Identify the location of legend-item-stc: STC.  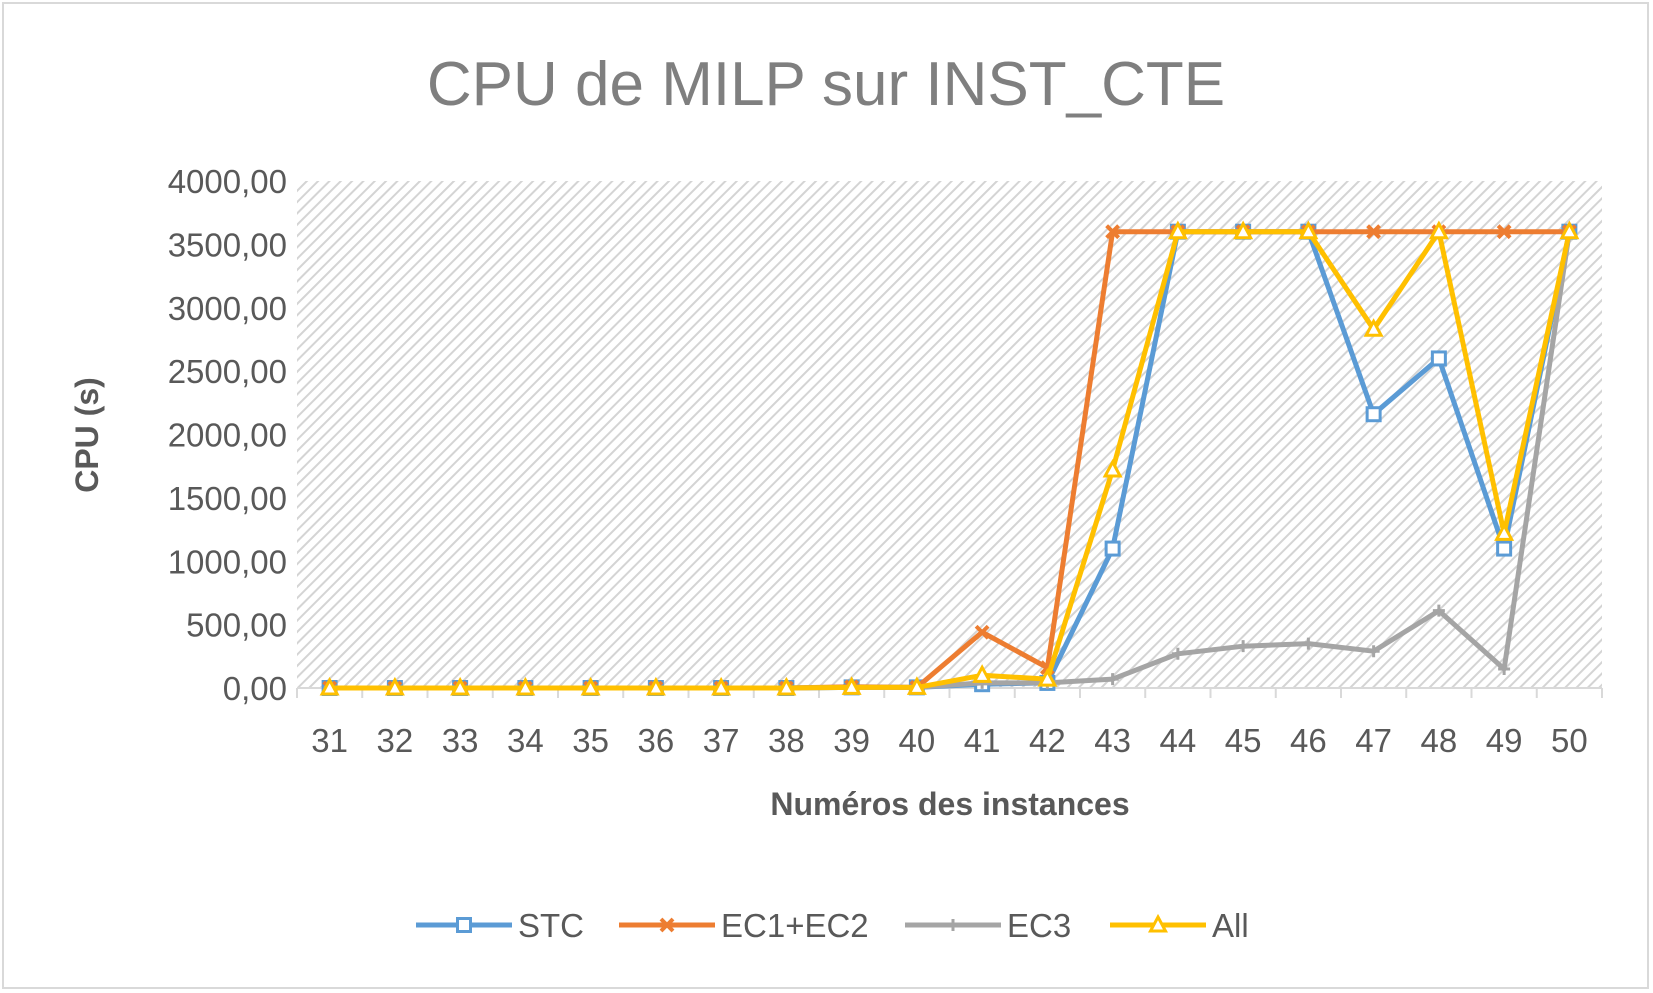
(500, 925).